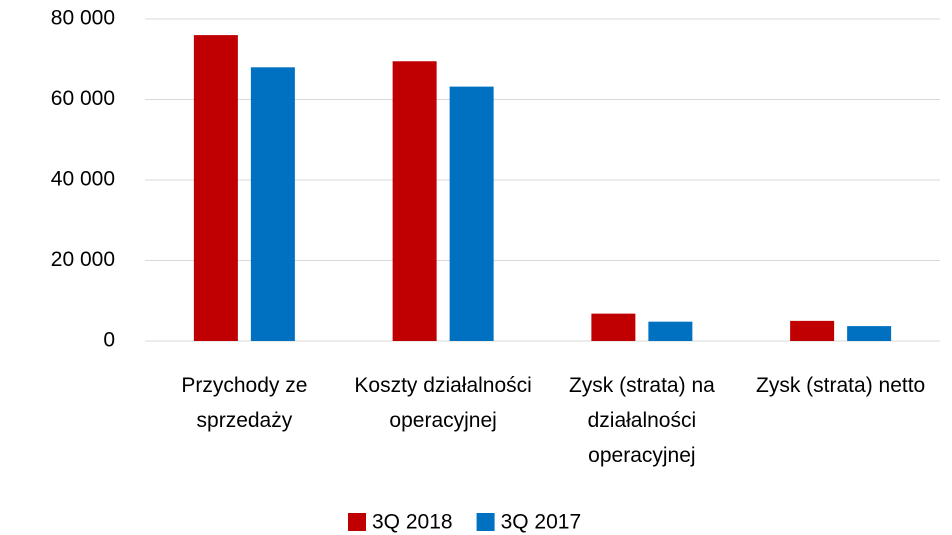 Image resolution: width=952 pixels, height=535 pixels. I want to click on x-tick-label: Zysk (strata) netto, so click(841, 385).